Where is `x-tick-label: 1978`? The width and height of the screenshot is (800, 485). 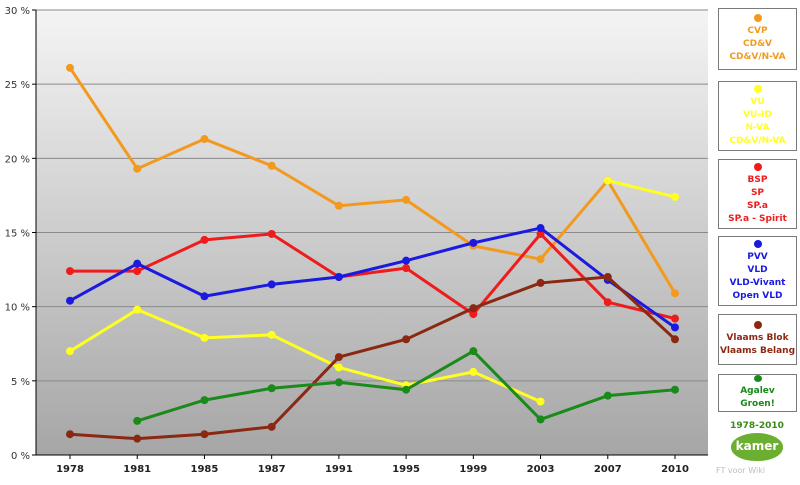
x-tick-label: 1978 is located at coordinates (70, 469).